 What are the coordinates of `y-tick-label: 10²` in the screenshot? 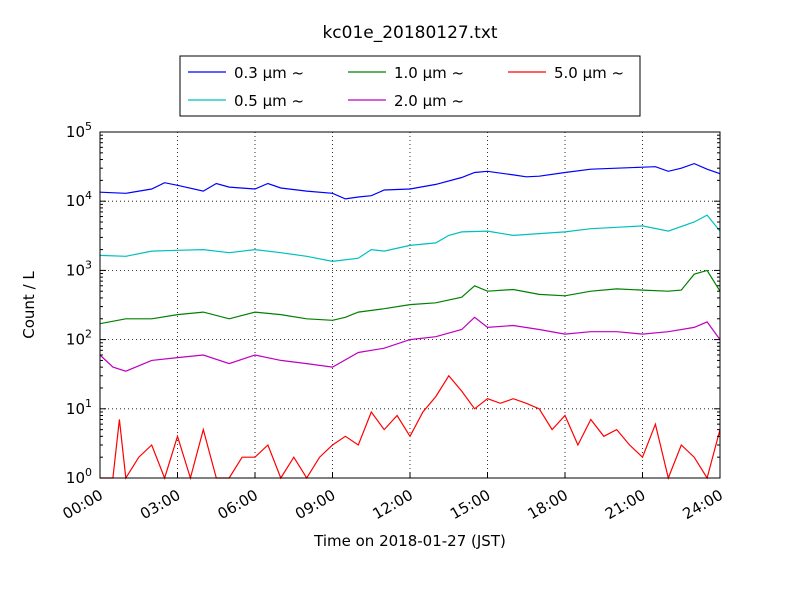 It's located at (79, 338).